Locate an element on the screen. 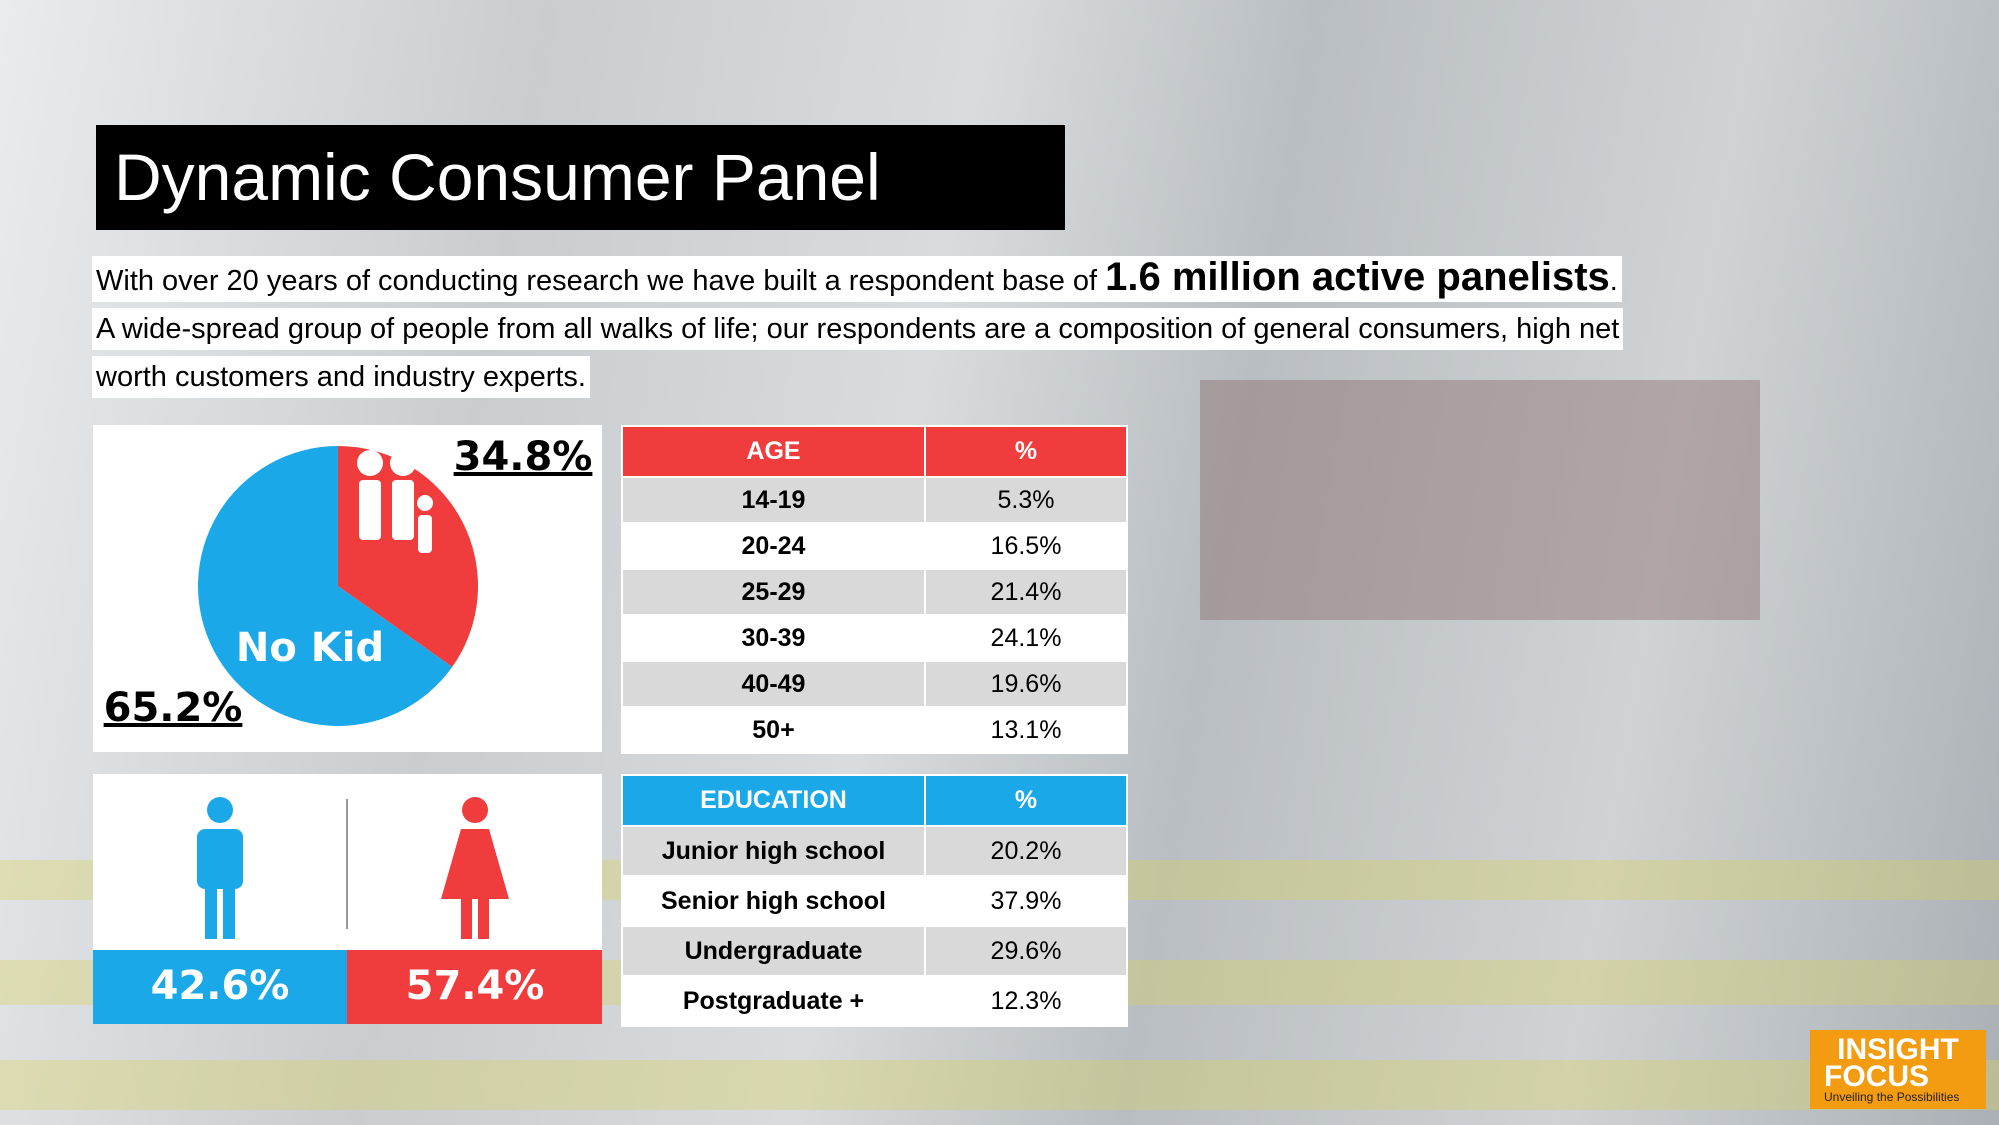 The width and height of the screenshot is (1999, 1125). gender-panel: 42.6% 57.4% is located at coordinates (347, 899).